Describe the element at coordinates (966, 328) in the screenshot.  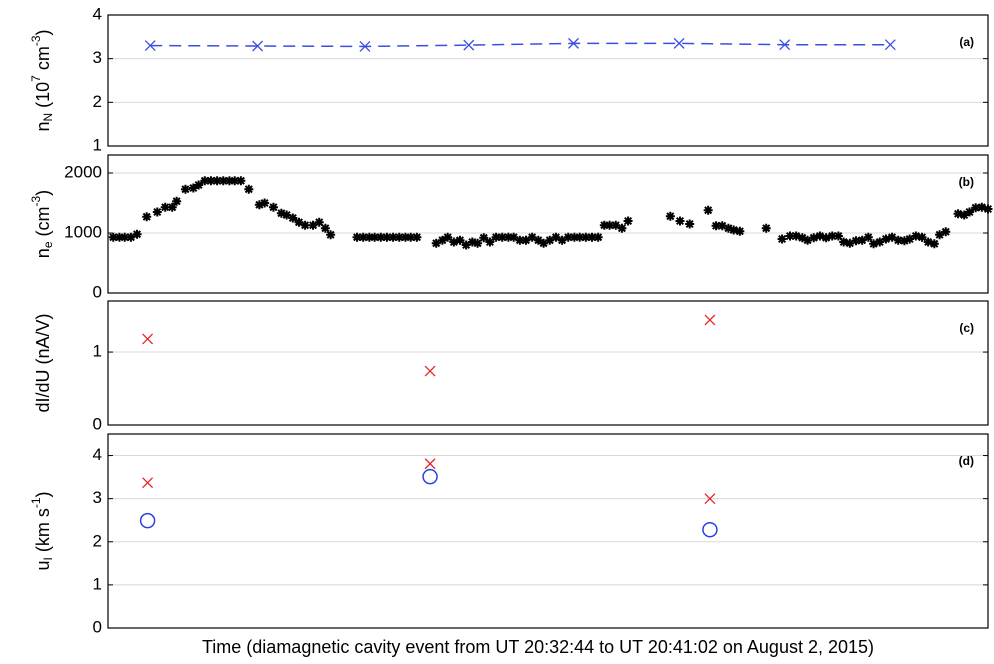
I see `panel-label: (c)` at that location.